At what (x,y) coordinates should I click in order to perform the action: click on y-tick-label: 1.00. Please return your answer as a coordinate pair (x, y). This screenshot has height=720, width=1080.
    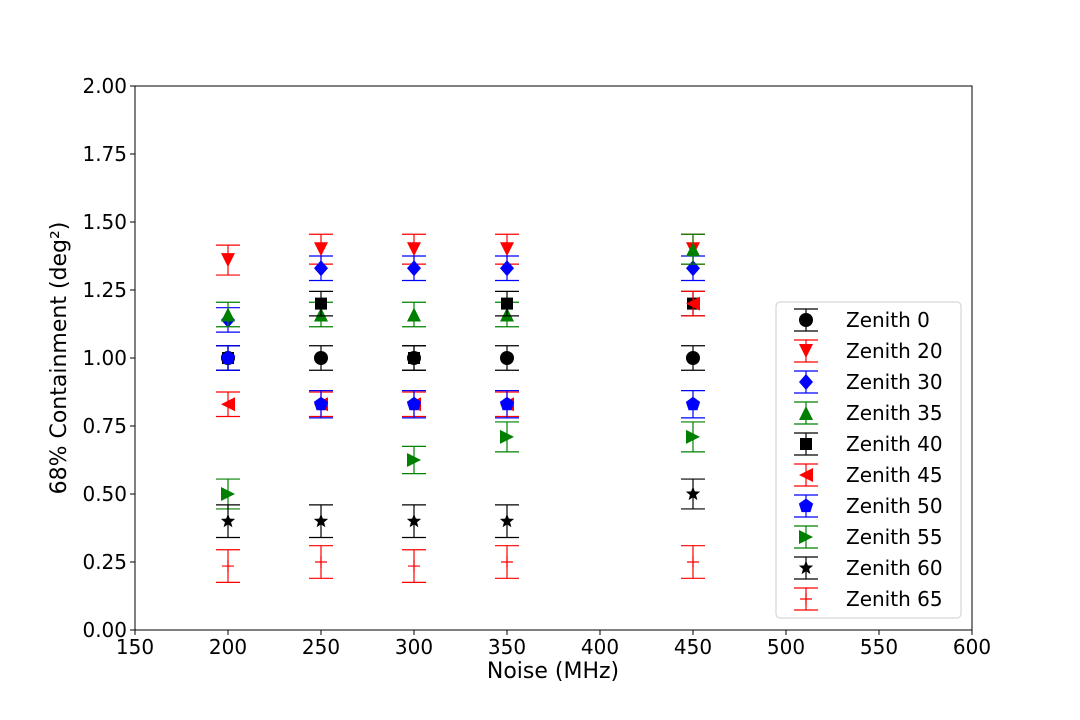
    Looking at the image, I should click on (104, 358).